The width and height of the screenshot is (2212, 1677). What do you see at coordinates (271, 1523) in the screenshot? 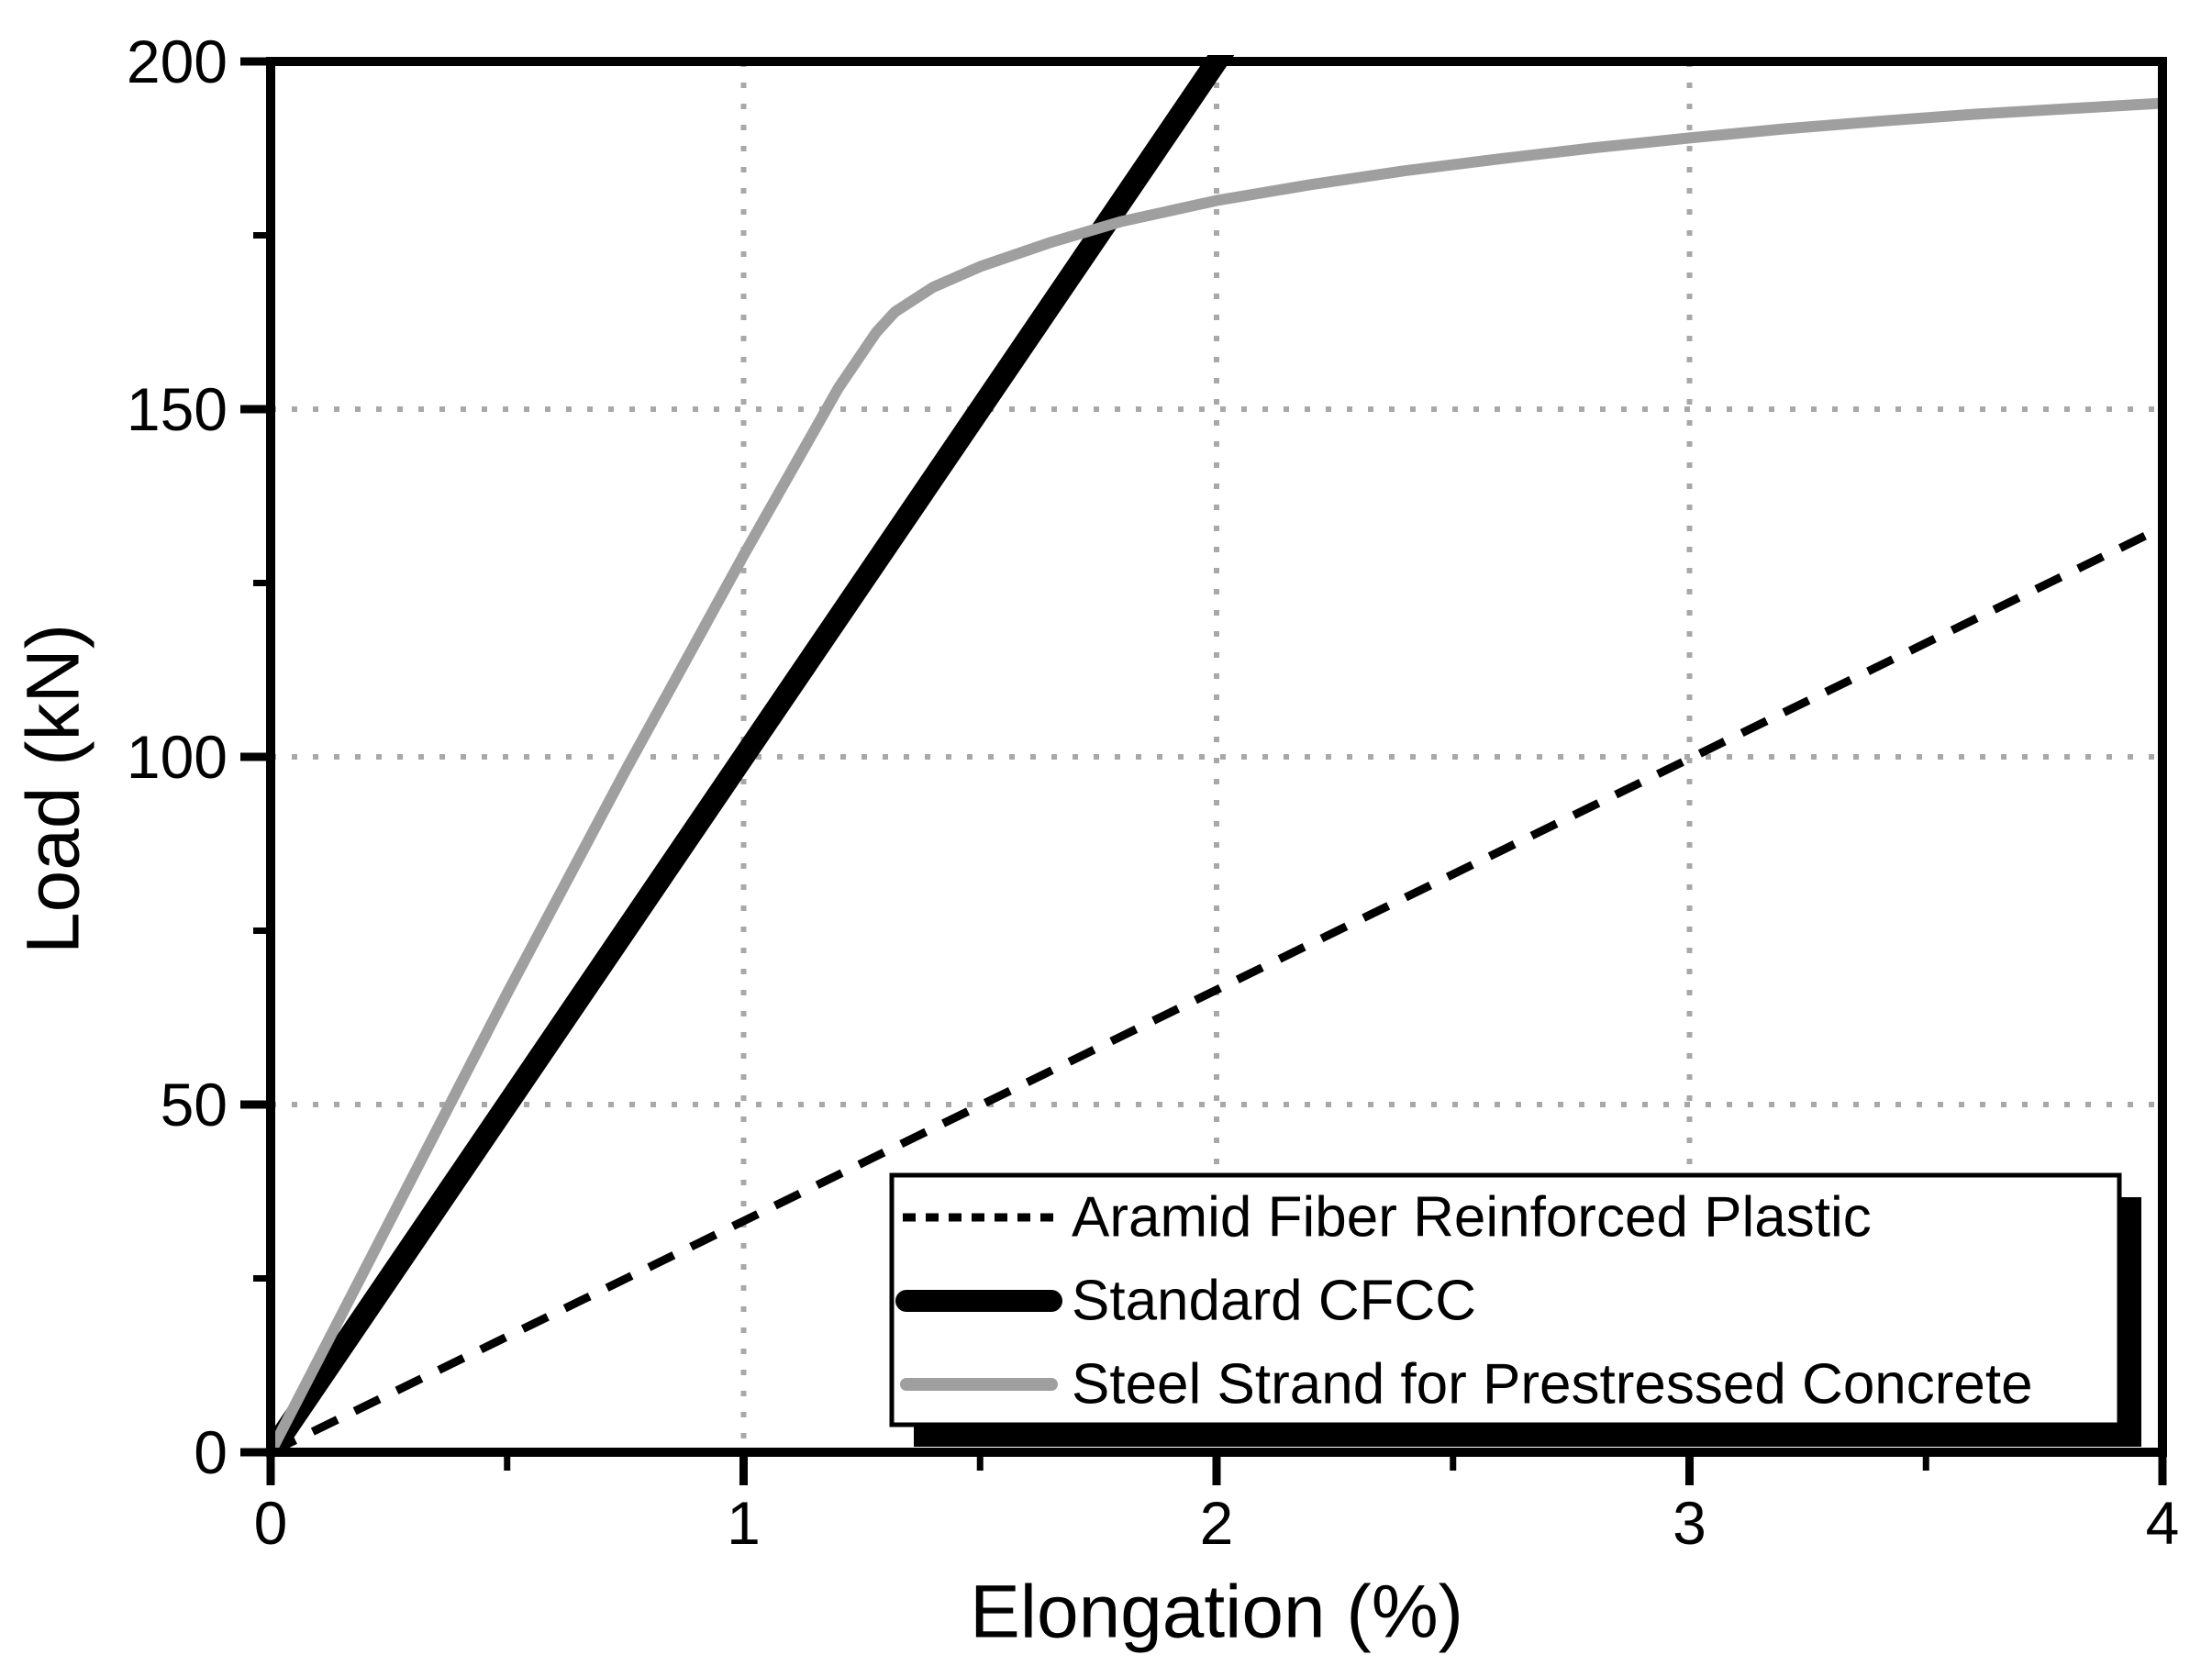
I see `x-tick-label-0: 0` at bounding box center [271, 1523].